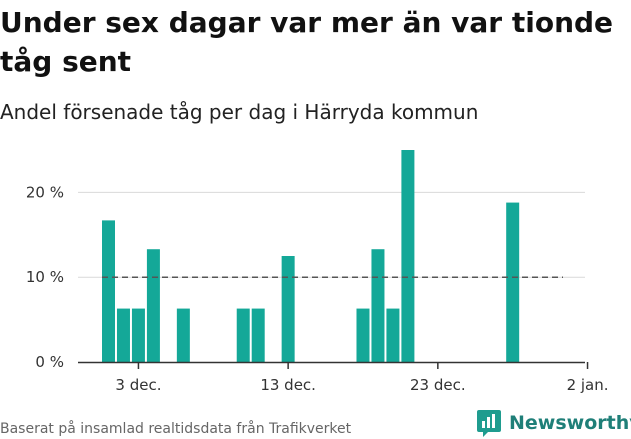  What do you see at coordinates (49, 362) in the screenshot?
I see `y-tick-label: 0 %` at bounding box center [49, 362].